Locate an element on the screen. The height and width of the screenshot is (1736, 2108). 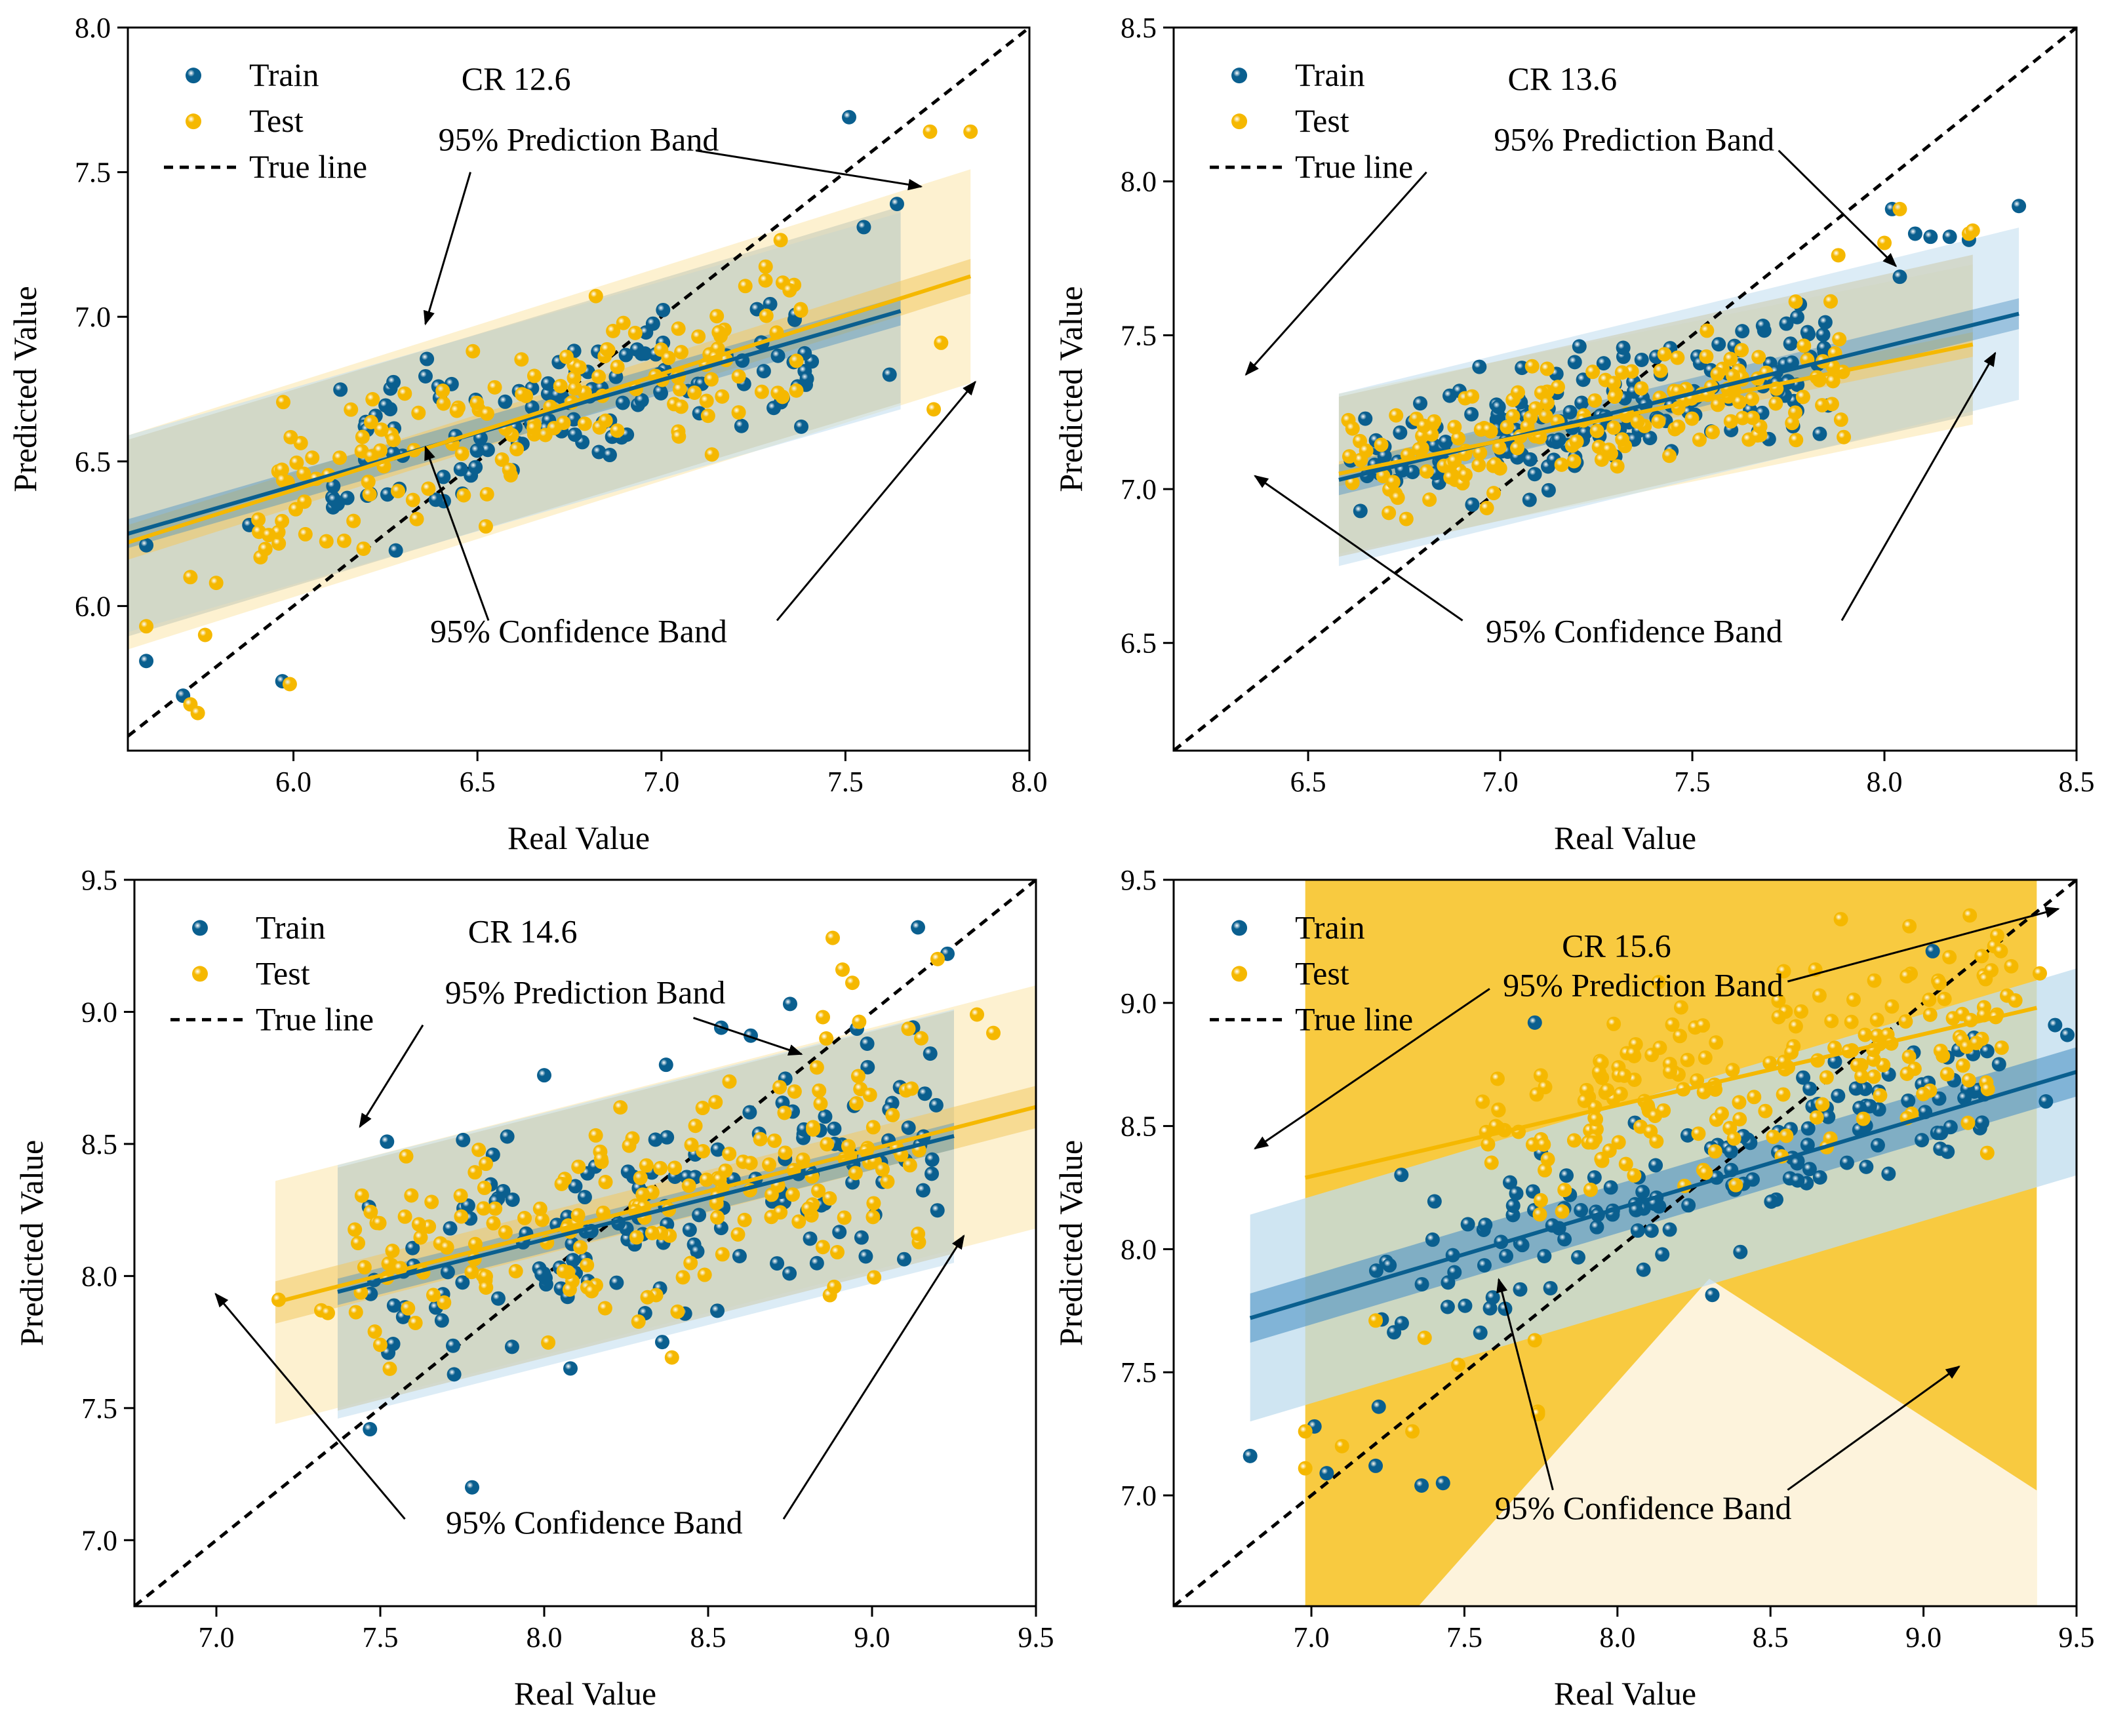
y-tick-label: 7.5 is located at coordinates (93, 173).